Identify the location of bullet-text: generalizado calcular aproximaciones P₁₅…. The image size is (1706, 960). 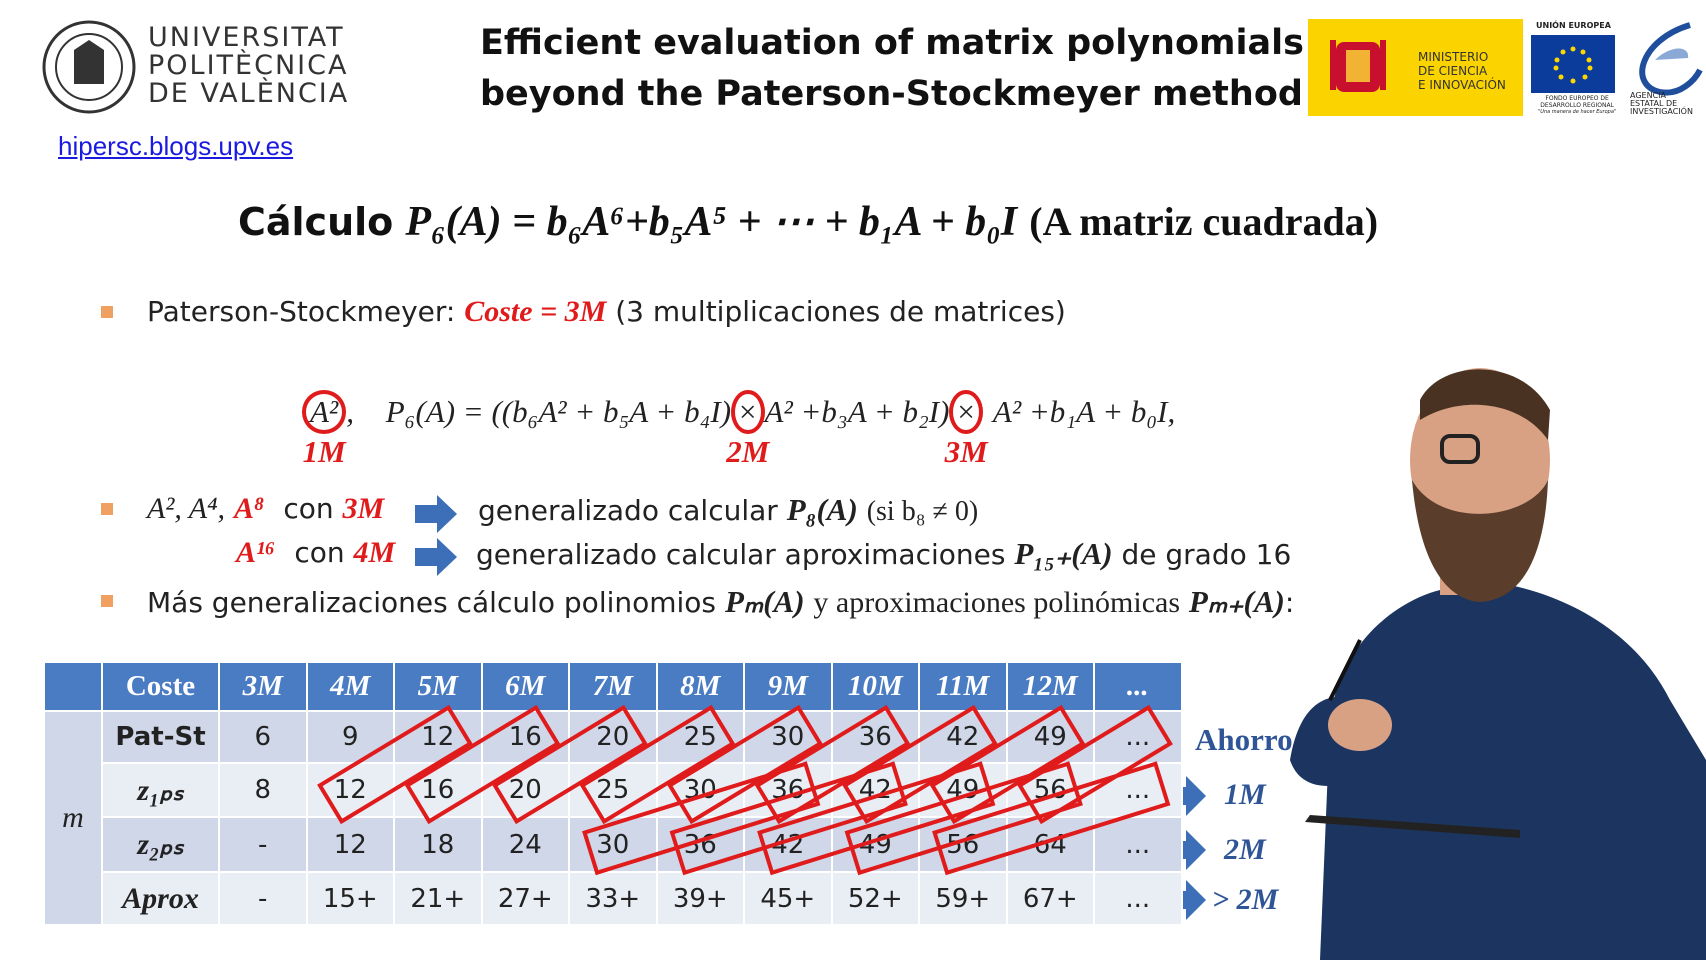
(883, 554).